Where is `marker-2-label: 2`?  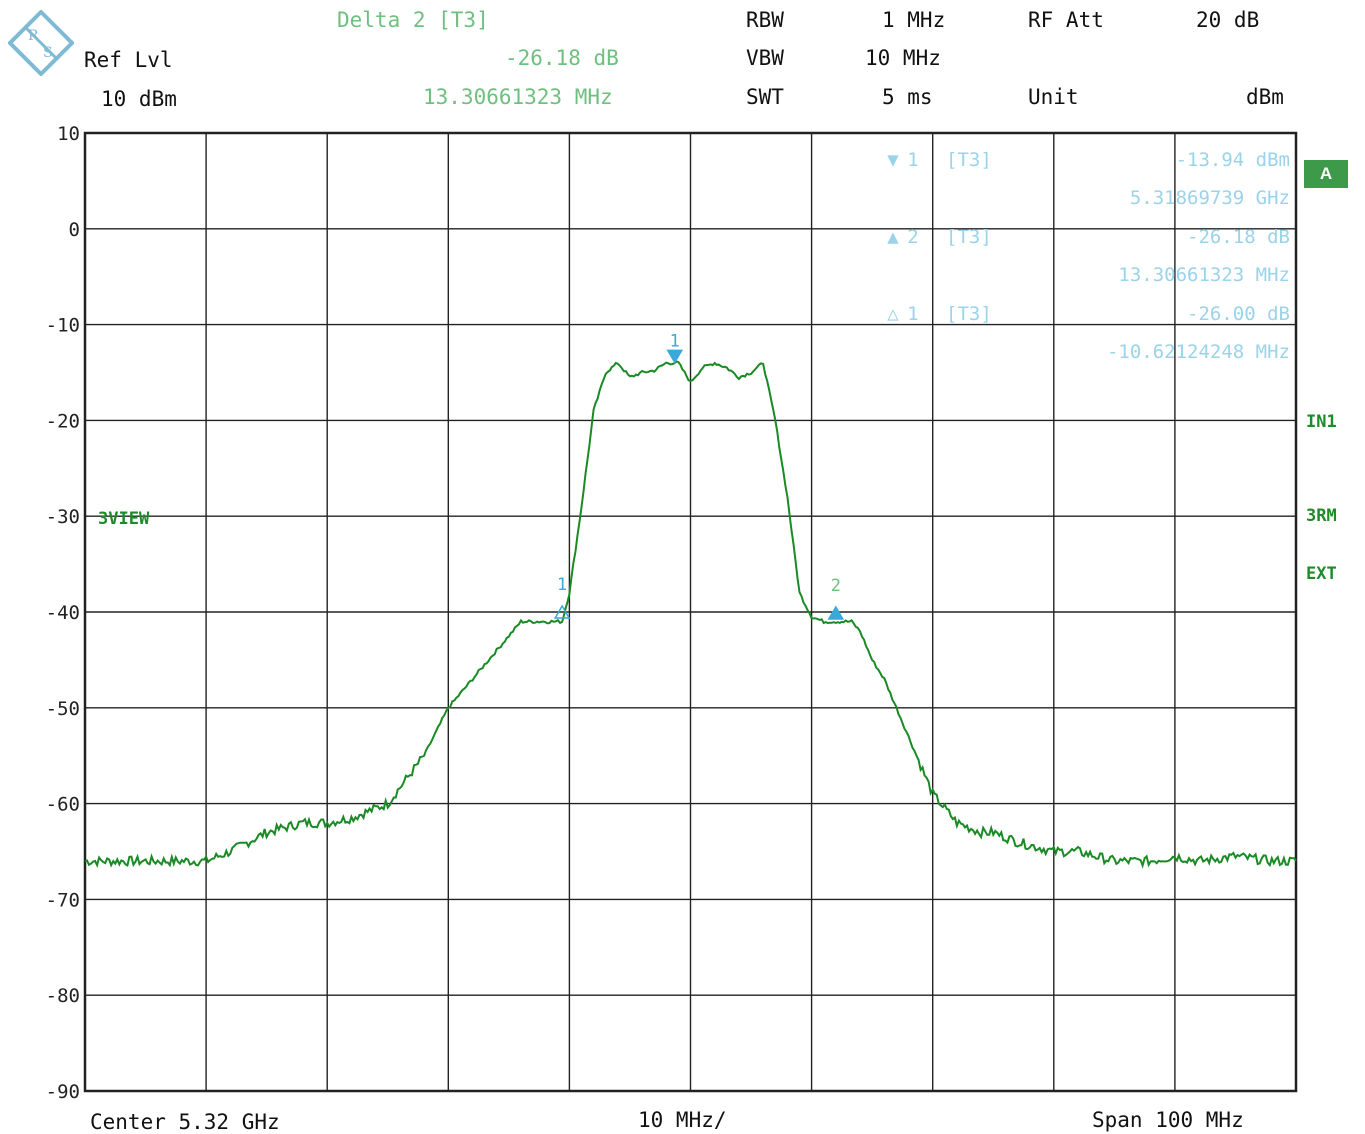 marker-2-label: 2 is located at coordinates (836, 586).